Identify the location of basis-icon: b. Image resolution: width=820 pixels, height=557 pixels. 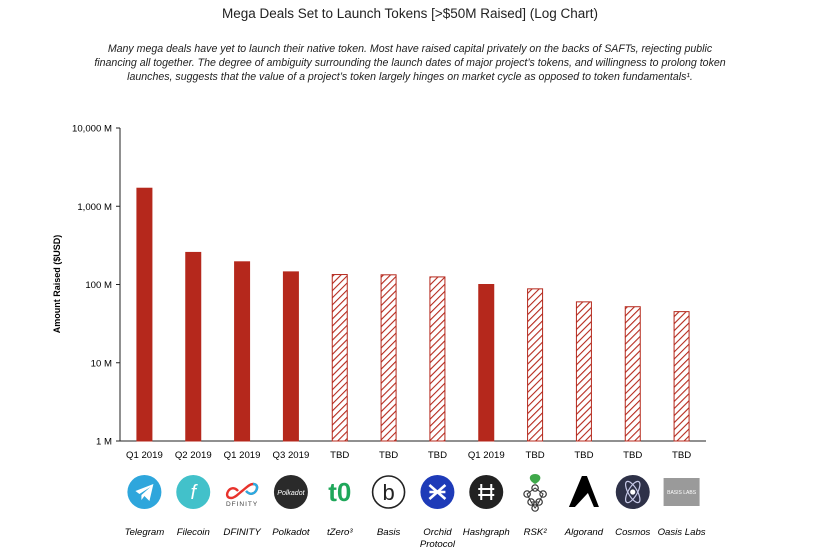
(388, 492).